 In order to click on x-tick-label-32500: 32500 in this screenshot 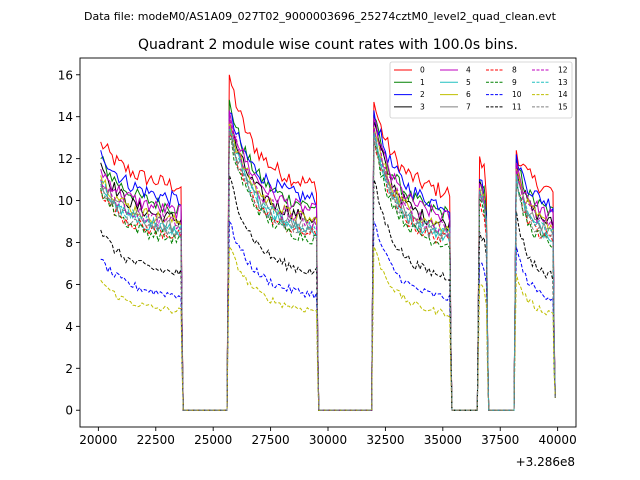, I will do `click(385, 440)`.